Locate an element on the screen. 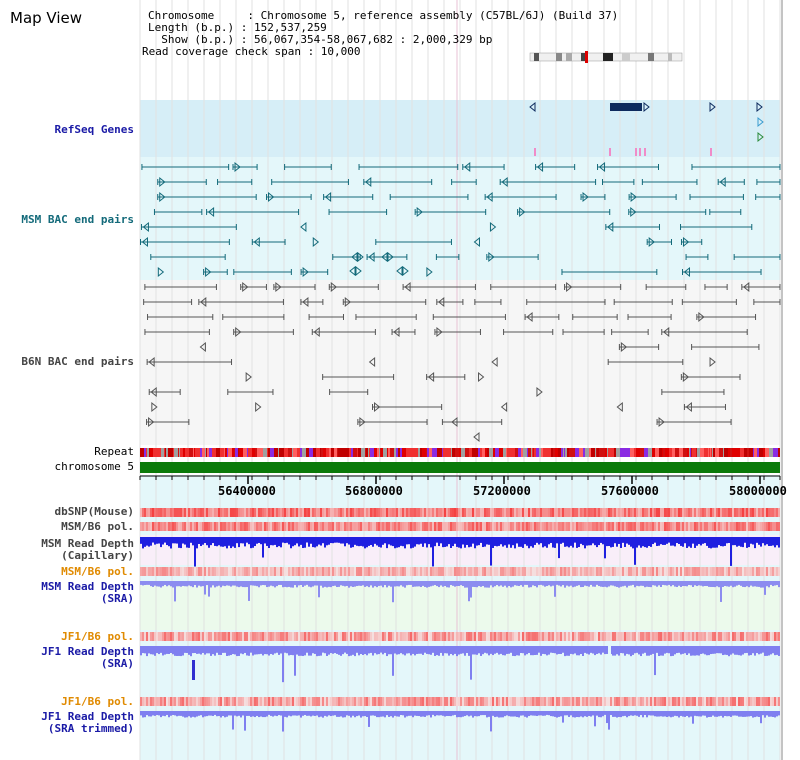  jf1-read-depth-sra-label: JF1 Read Depth (SRA) is located at coordinates (87, 658).